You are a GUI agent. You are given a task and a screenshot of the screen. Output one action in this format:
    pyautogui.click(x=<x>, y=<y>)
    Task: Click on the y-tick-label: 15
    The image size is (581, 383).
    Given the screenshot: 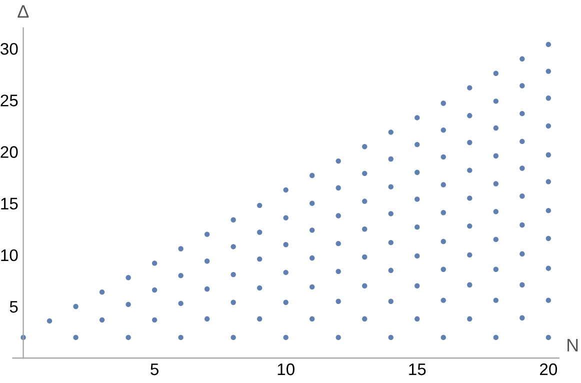 What is the action you would take?
    pyautogui.click(x=9, y=204)
    